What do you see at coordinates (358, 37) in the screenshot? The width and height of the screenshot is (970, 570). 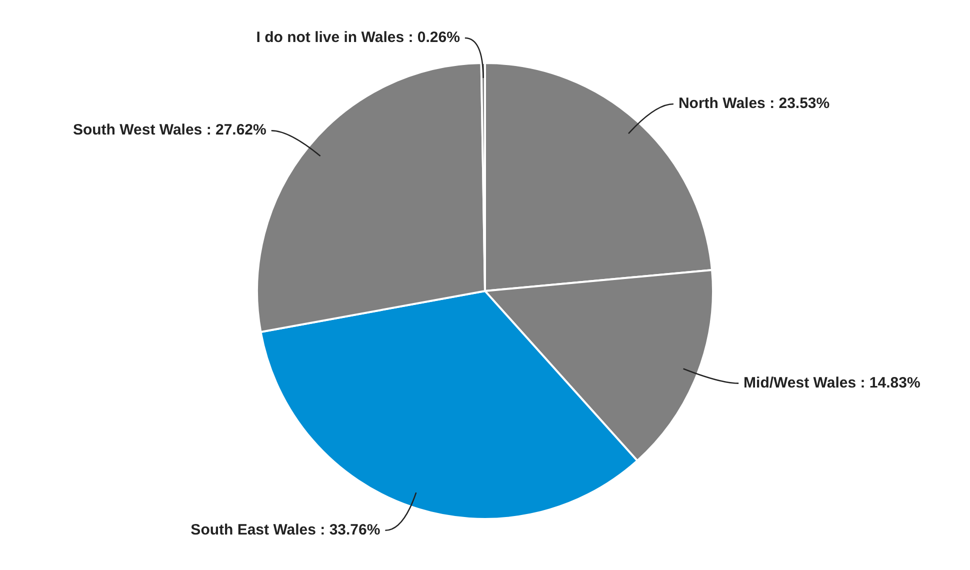 I see `slice-label: I do not live in Wales : 0.26%` at bounding box center [358, 37].